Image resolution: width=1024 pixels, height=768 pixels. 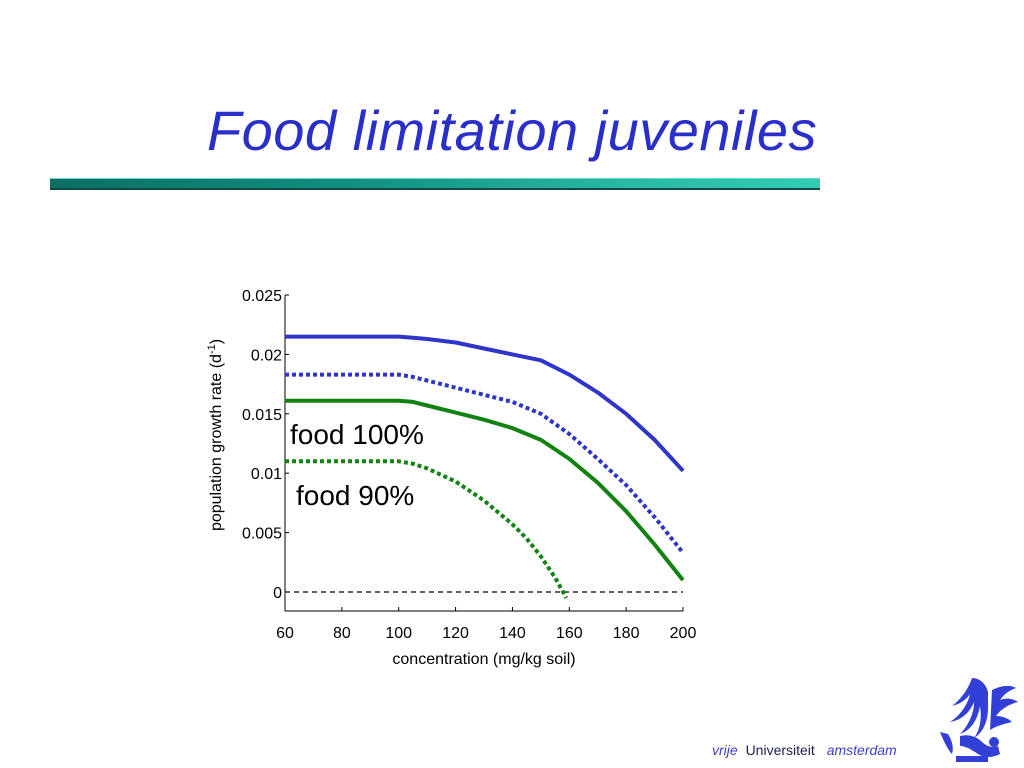 What do you see at coordinates (262, 296) in the screenshot?
I see `y-tick-label: 0.025` at bounding box center [262, 296].